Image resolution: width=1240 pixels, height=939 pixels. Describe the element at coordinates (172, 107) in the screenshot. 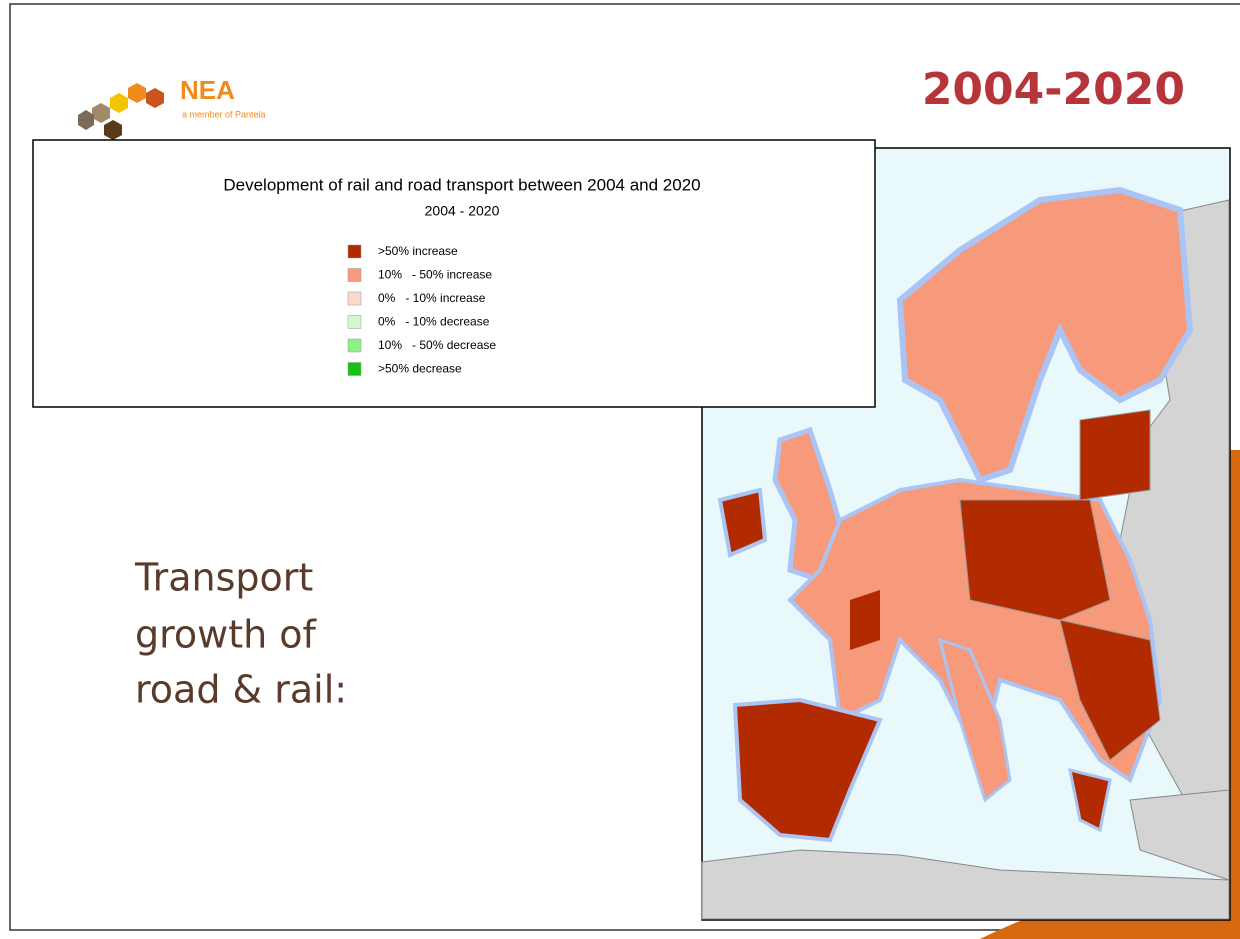

I see `logo: NEA a member of Panteia` at that location.